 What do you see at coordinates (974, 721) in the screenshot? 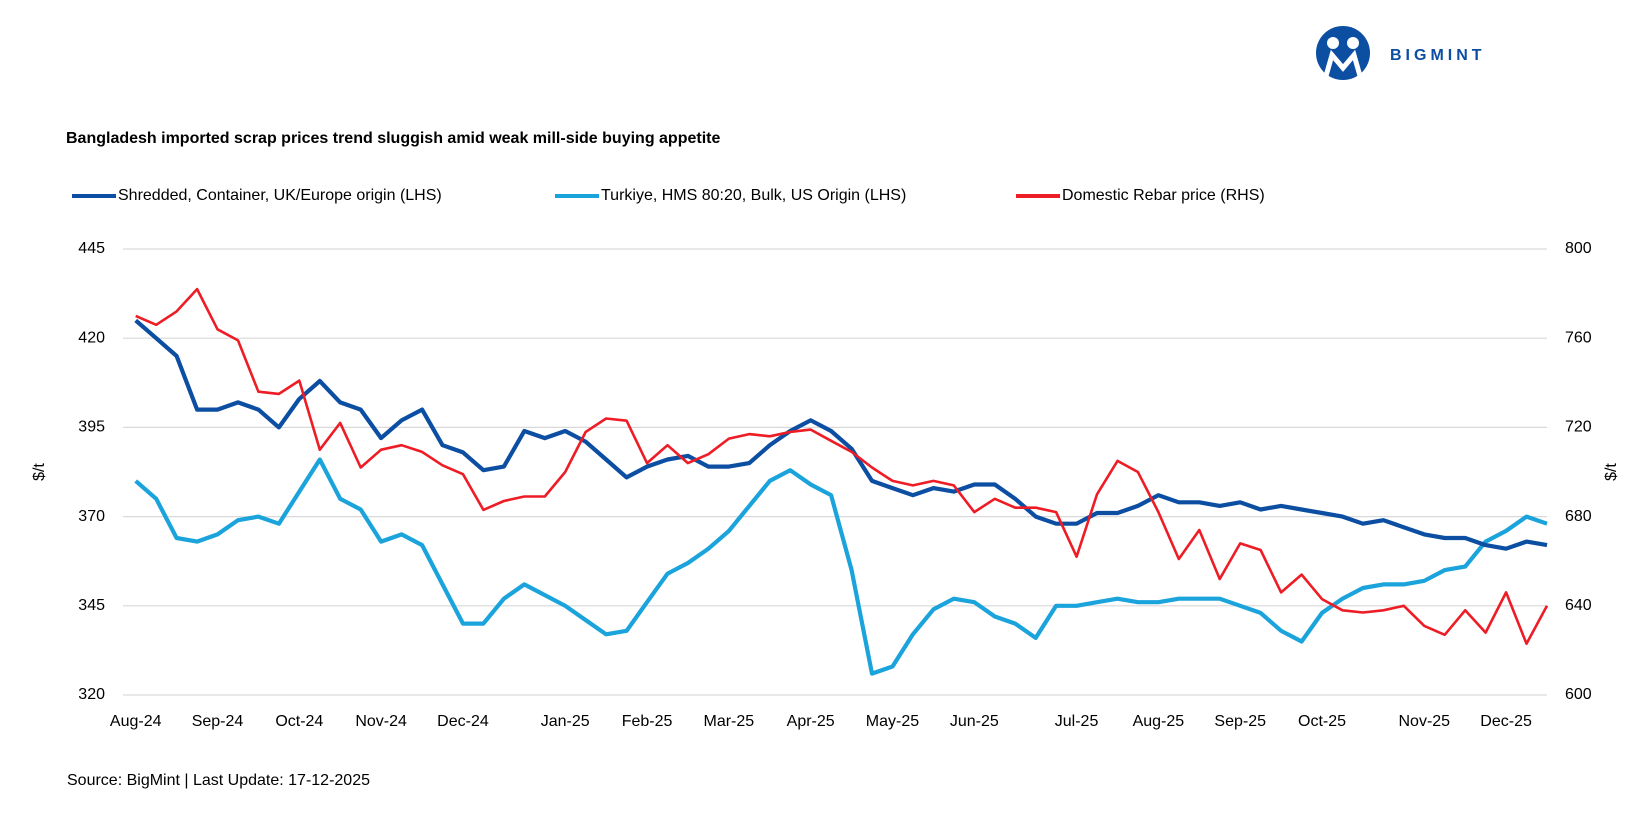
I see `x-tick-label: Jun-25` at bounding box center [974, 721].